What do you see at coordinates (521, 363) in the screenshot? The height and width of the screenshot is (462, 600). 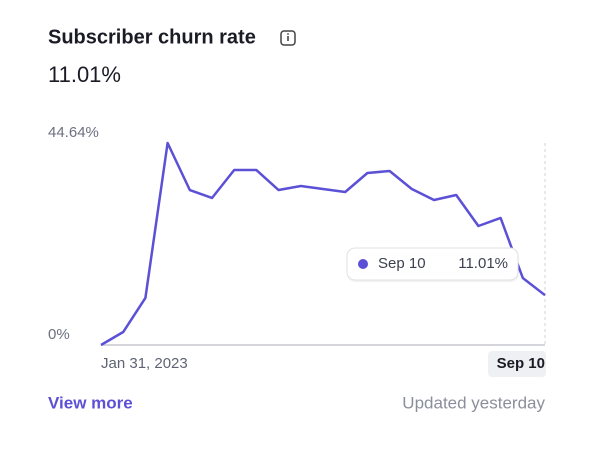 I see `x-tick-label: Sep 10` at bounding box center [521, 363].